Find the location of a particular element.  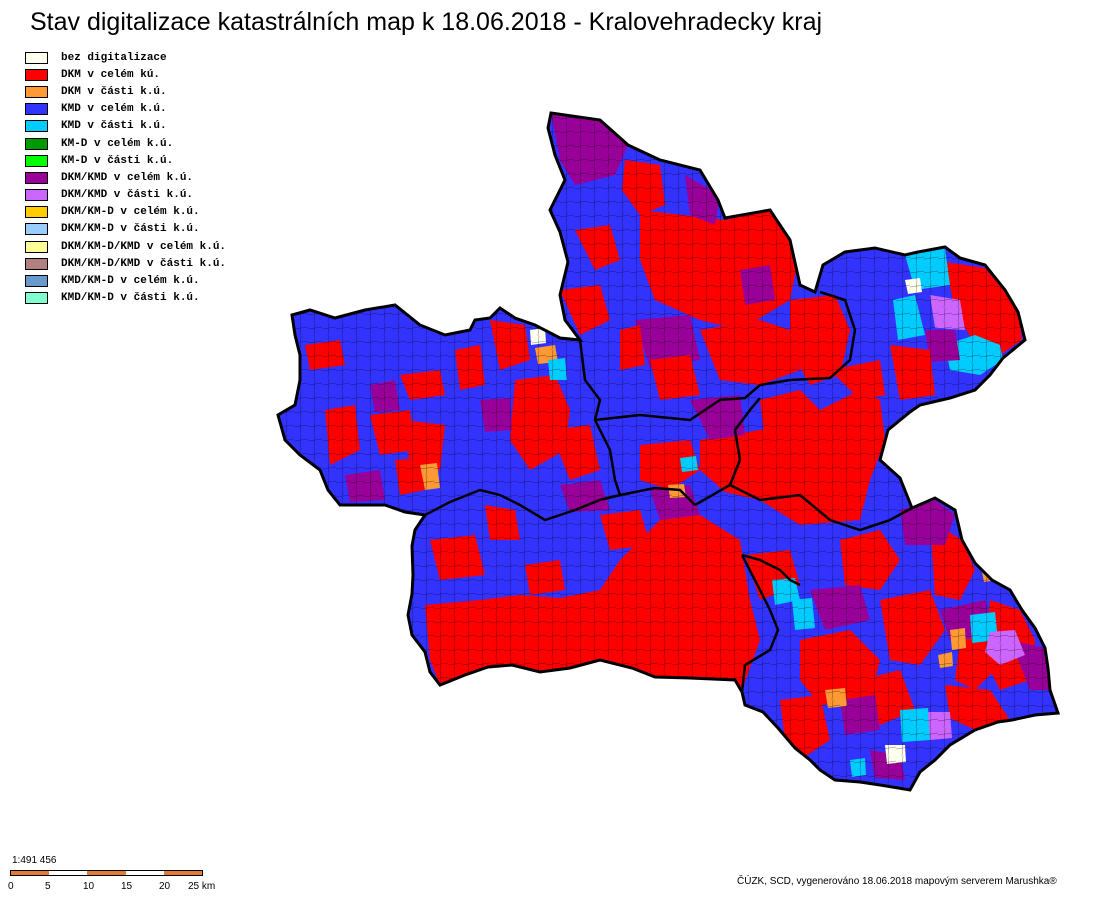

scale-tick: 10 is located at coordinates (89, 886).